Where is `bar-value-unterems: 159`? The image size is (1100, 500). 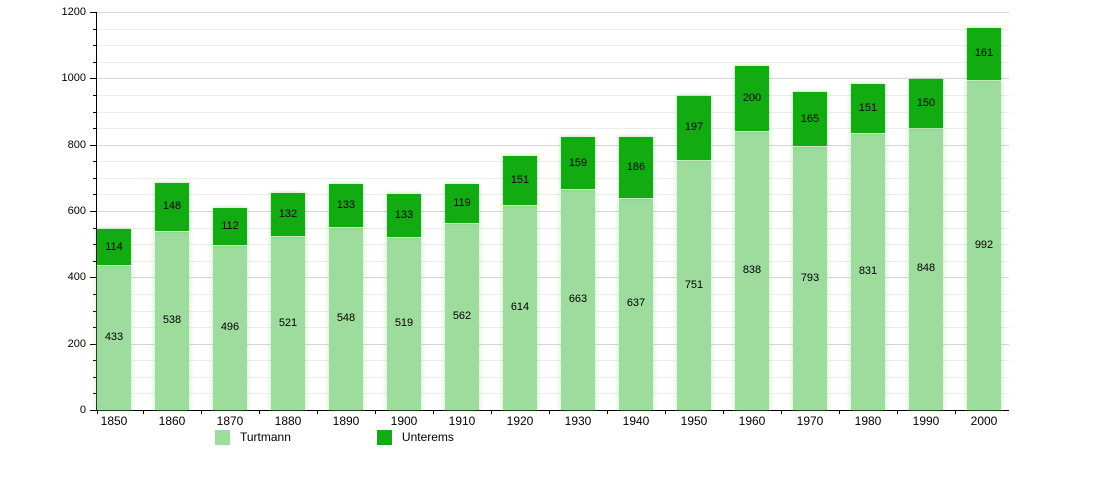 bar-value-unterems: 159 is located at coordinates (578, 162).